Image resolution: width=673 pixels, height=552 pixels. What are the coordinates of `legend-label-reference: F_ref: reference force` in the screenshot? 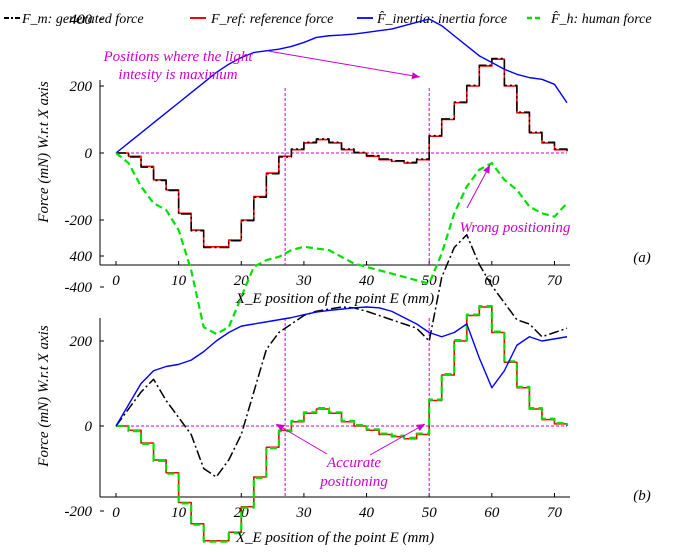 It's located at (271, 19).